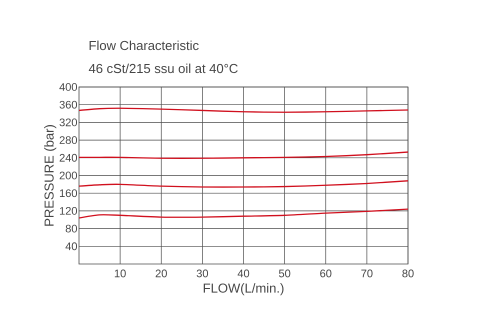 This screenshot has width=478, height=330. Describe the element at coordinates (244, 274) in the screenshot. I see `x-tick-label: 40` at that location.